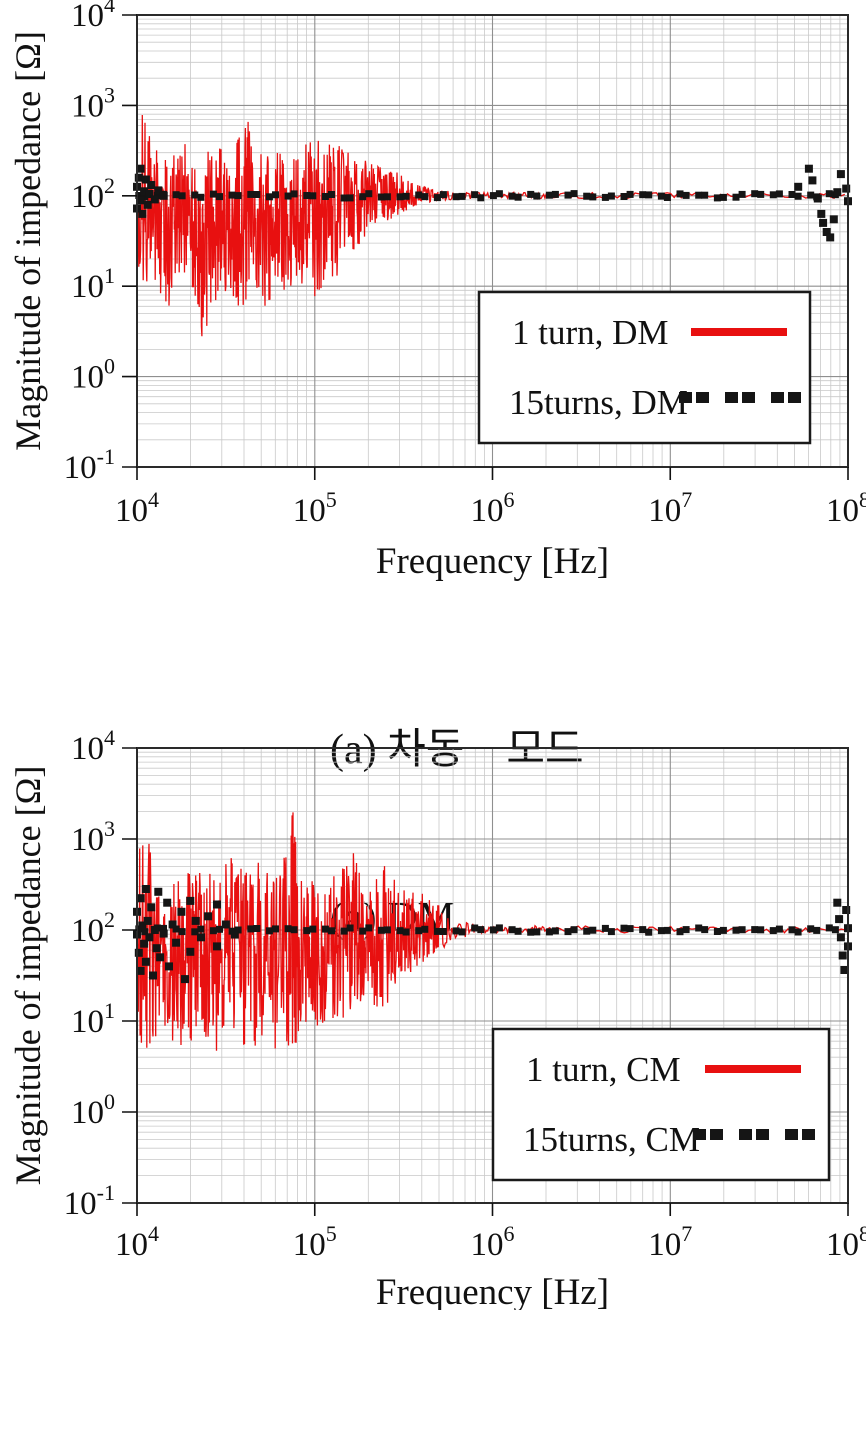 The width and height of the screenshot is (866, 1445). I want to click on legend-label-1turn: 1 turn, CM, so click(603, 1069).